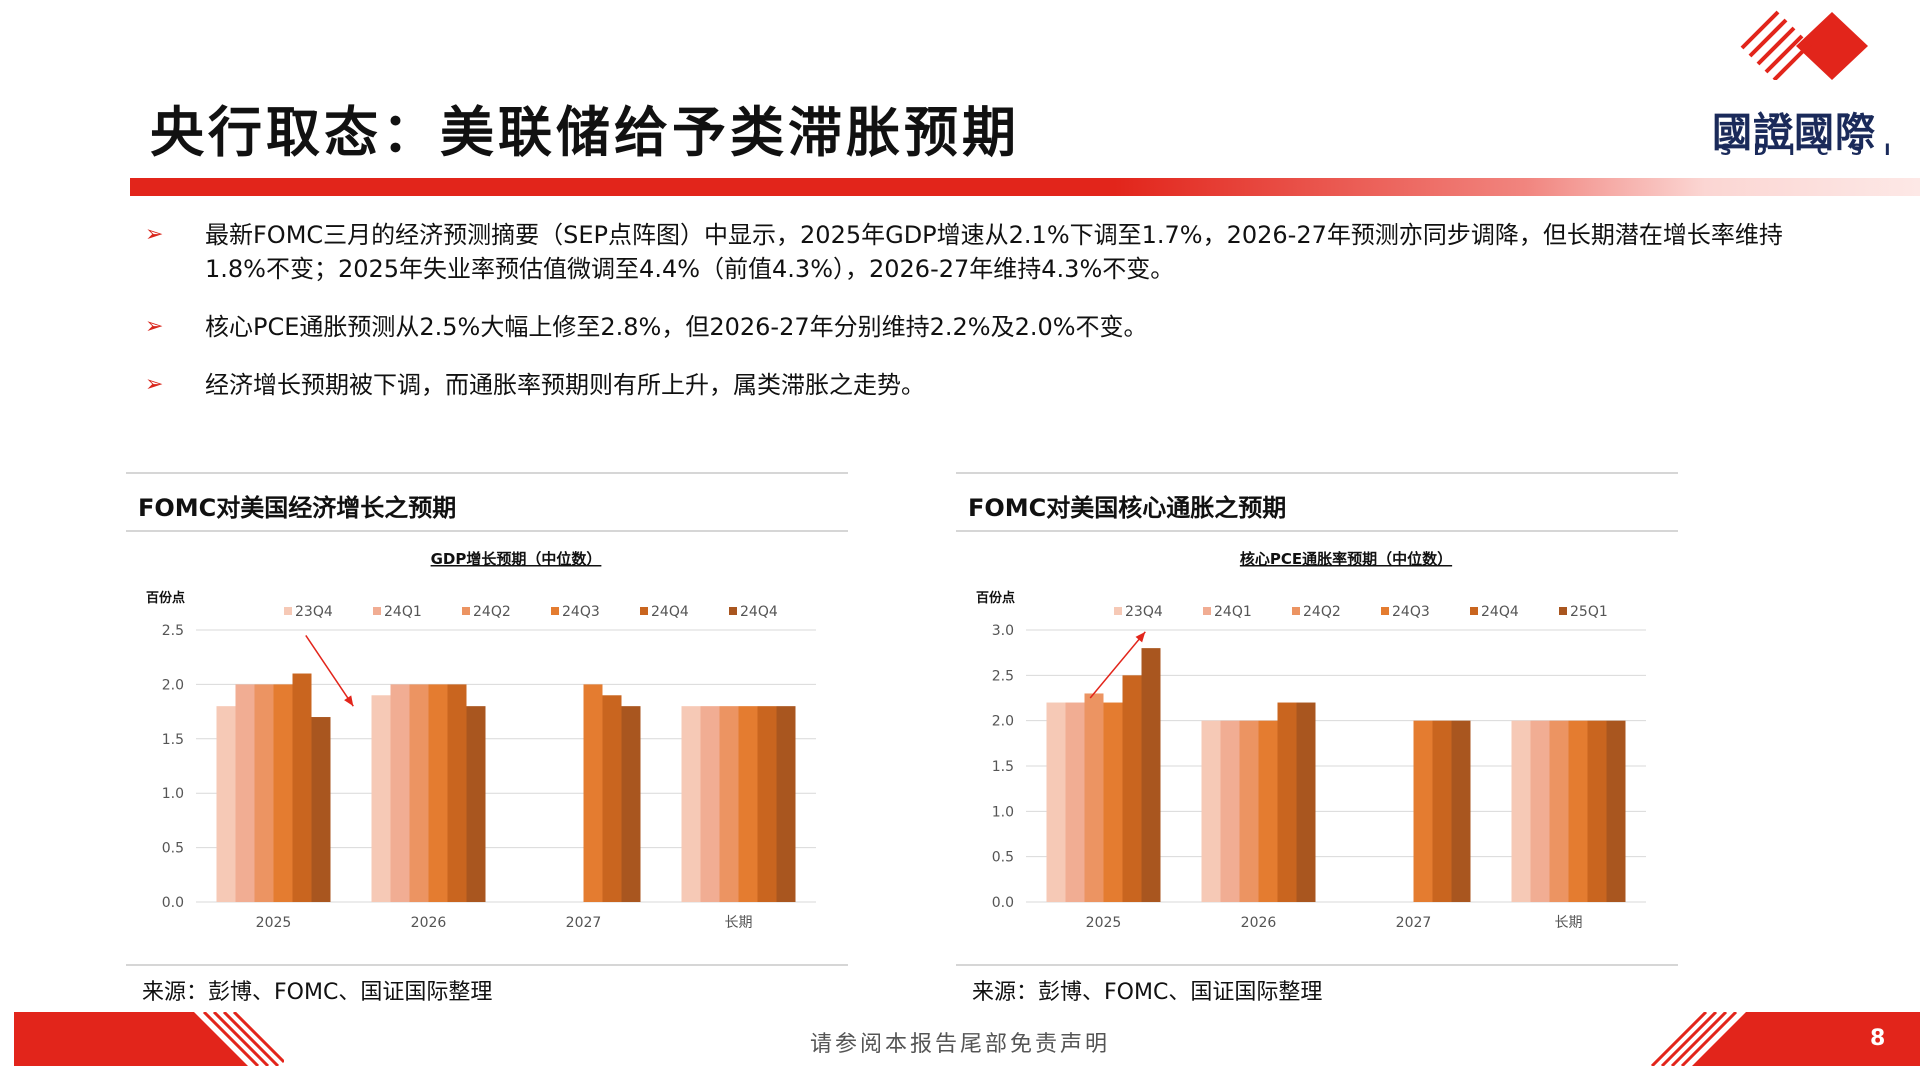 The height and width of the screenshot is (1080, 1920). I want to click on legend-label: 25Q1, so click(1589, 612).